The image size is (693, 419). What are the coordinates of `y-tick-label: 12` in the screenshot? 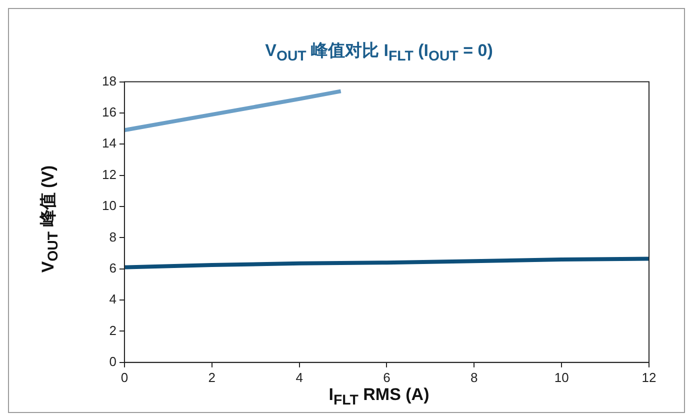 It's located at (109, 174).